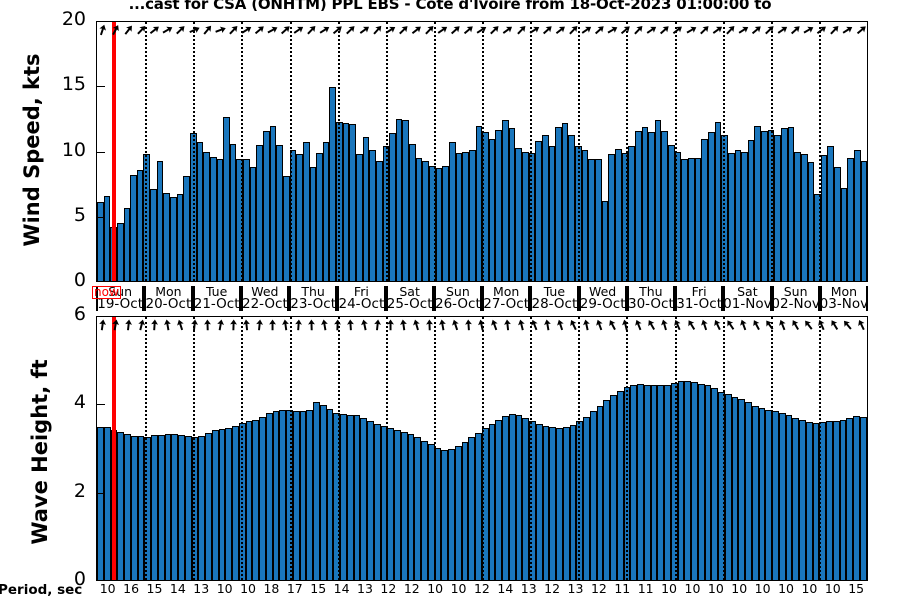  What do you see at coordinates (100, 152) in the screenshot?
I see `wind-ytick-mark` at bounding box center [100, 152].